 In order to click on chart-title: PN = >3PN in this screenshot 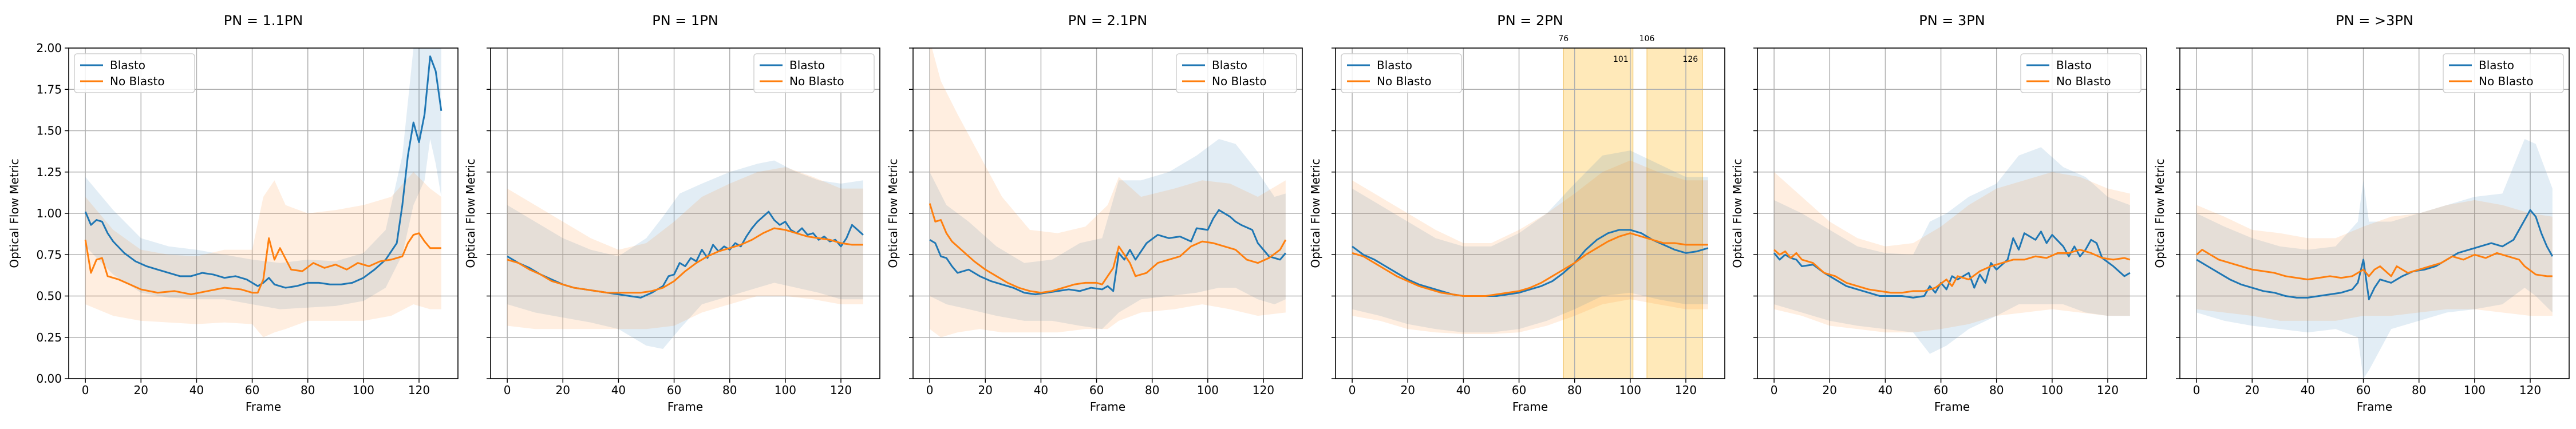, I will do `click(2374, 21)`.